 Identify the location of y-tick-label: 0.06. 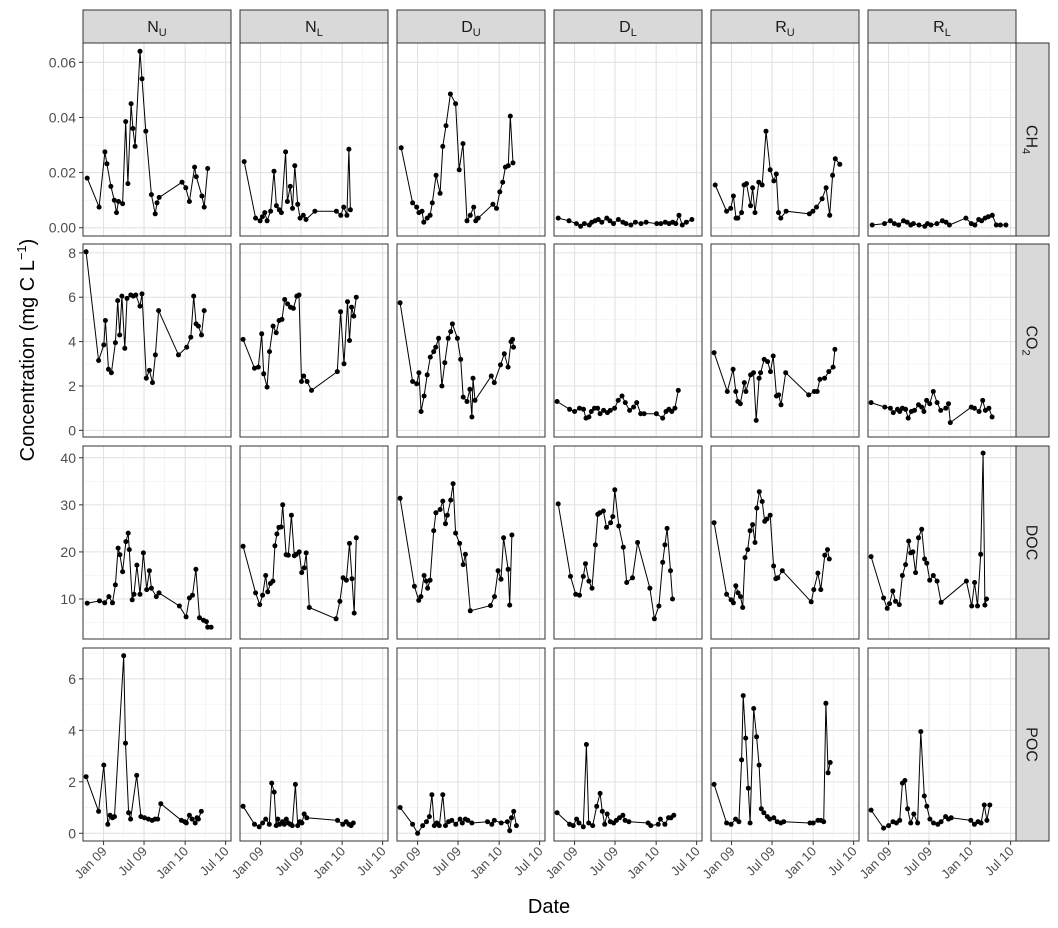
(62, 62).